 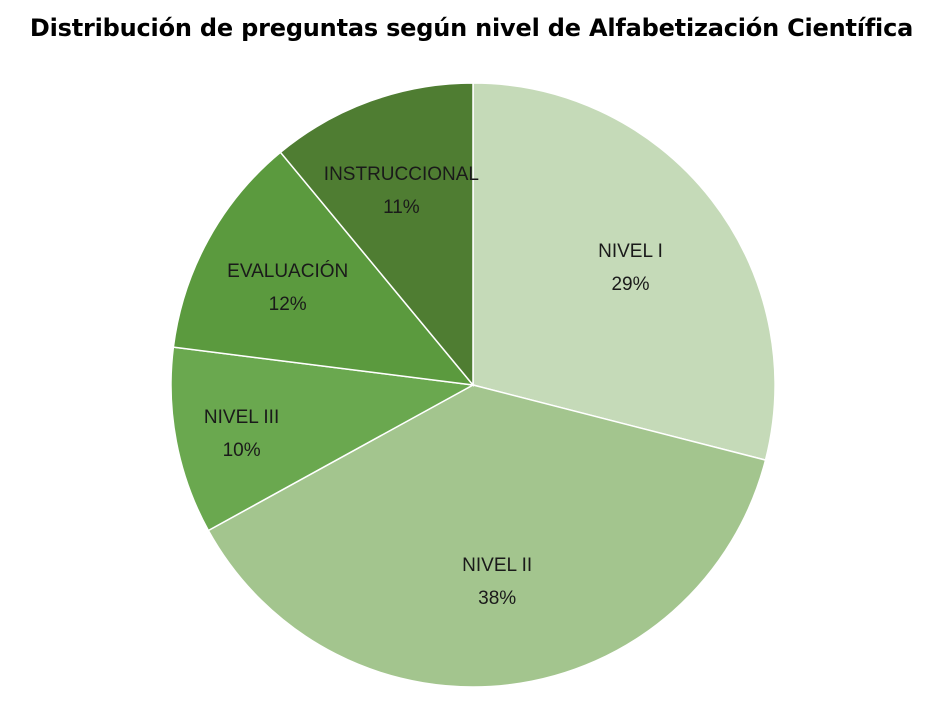 What do you see at coordinates (241, 417) in the screenshot?
I see `slice-label-name: NIVEL III` at bounding box center [241, 417].